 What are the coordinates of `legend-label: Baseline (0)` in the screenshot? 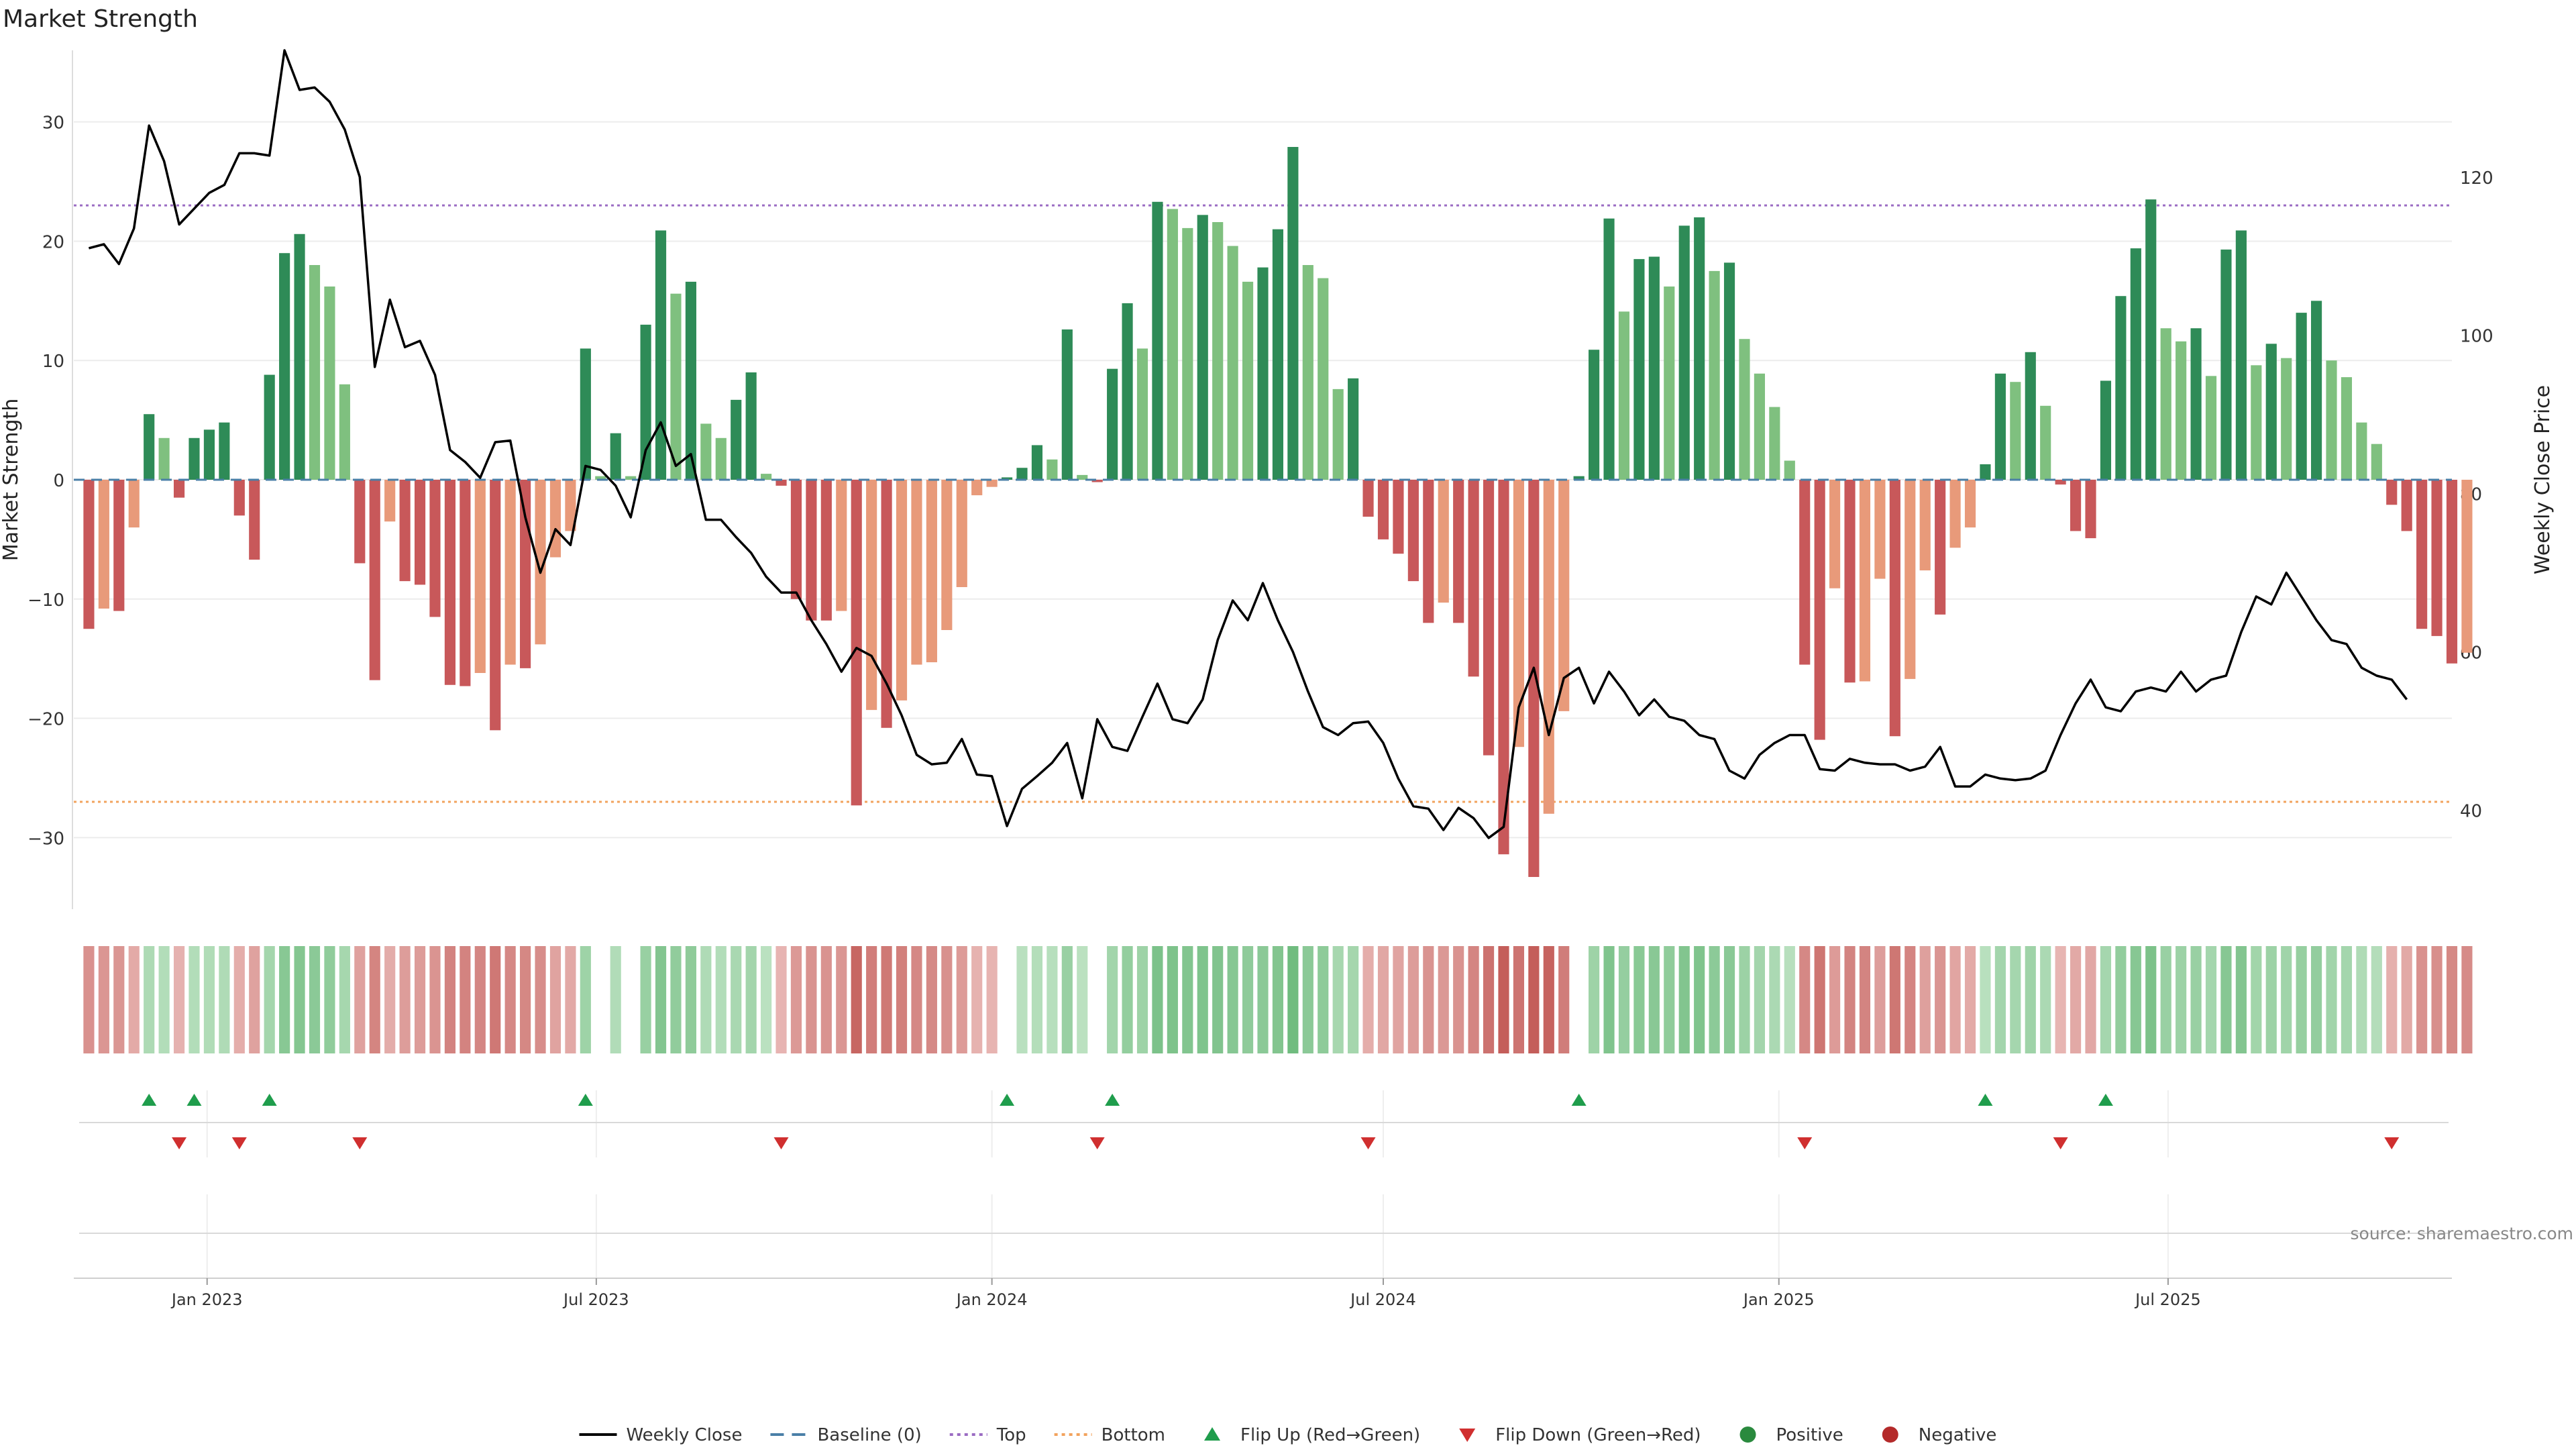 It's located at (869, 1435).